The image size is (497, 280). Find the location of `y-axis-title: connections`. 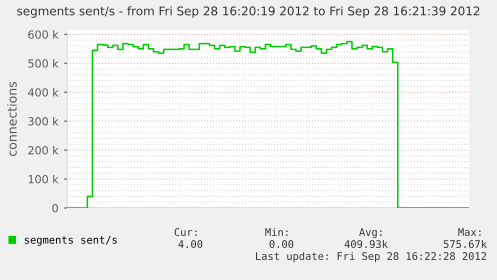

y-axis-title: connections is located at coordinates (12, 119).